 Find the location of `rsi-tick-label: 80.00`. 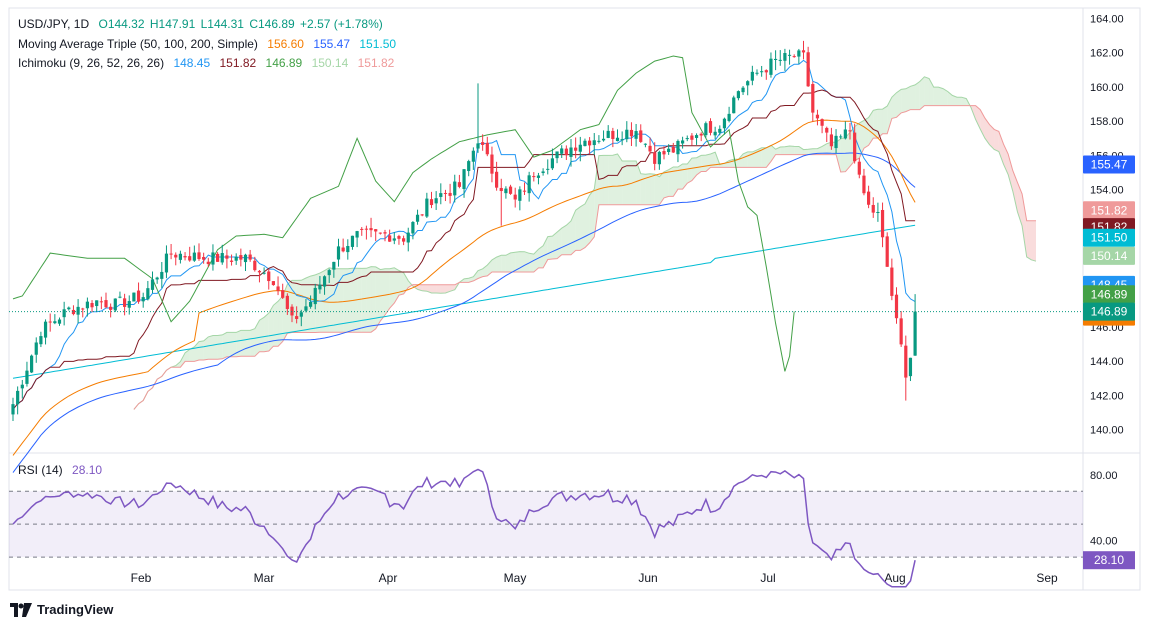

rsi-tick-label: 80.00 is located at coordinates (1104, 476).